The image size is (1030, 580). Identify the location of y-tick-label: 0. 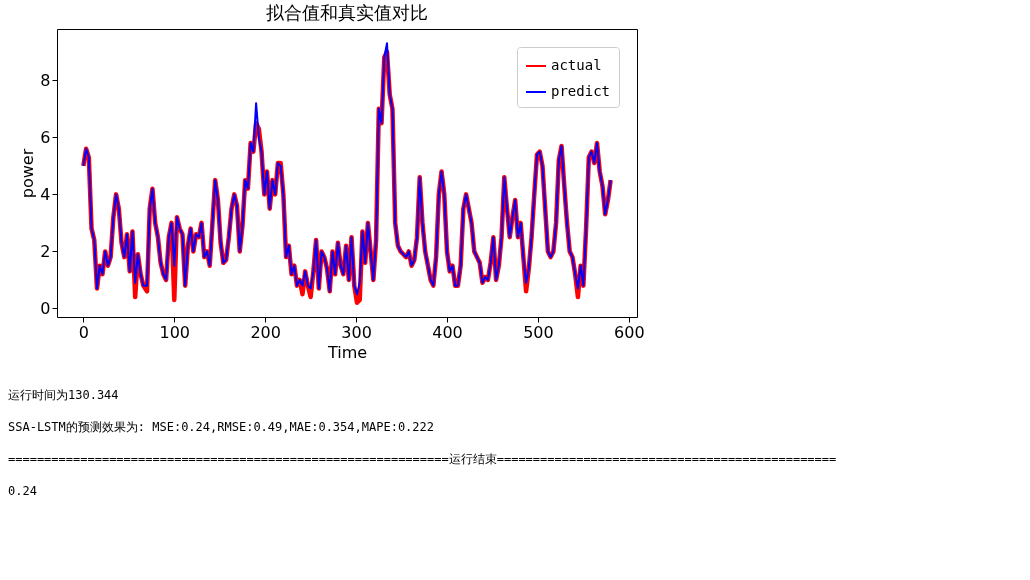
(45, 308).